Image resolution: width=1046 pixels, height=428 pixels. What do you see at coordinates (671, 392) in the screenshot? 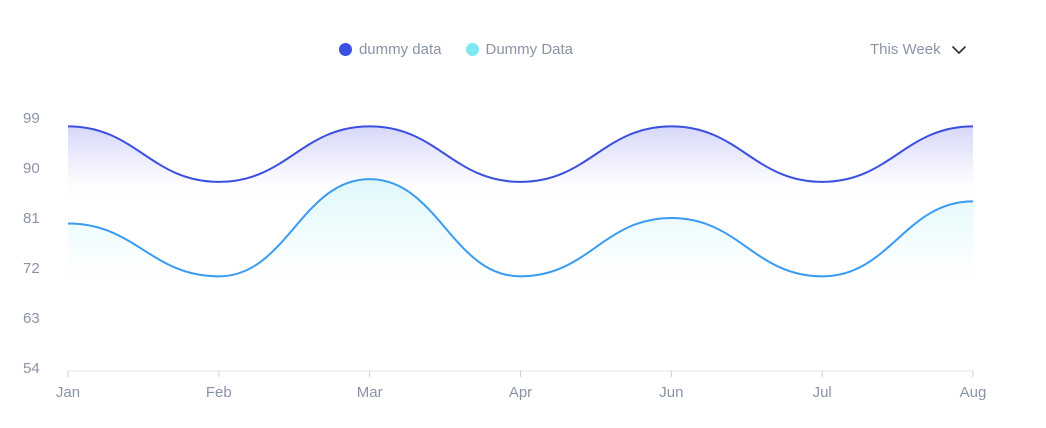
I see `x-tick-label: Jun` at bounding box center [671, 392].